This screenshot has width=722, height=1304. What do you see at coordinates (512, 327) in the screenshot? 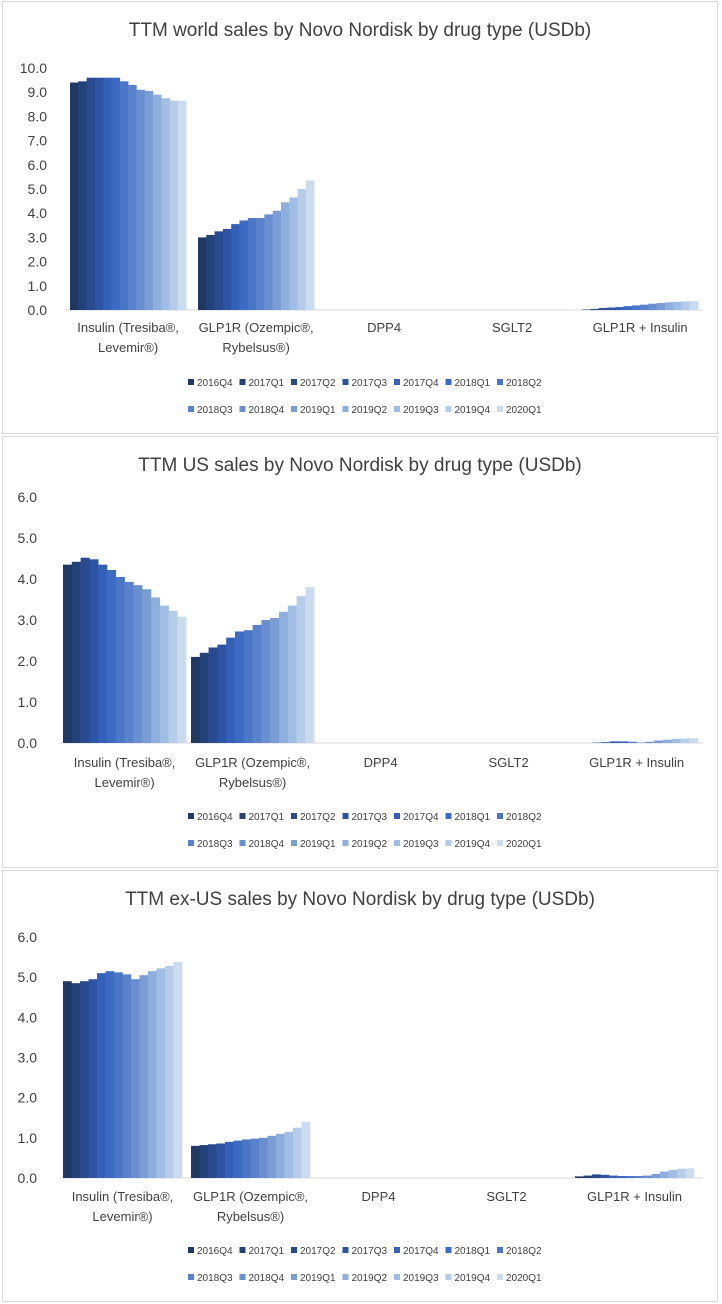
I see `category-label: SGLT2` at bounding box center [512, 327].